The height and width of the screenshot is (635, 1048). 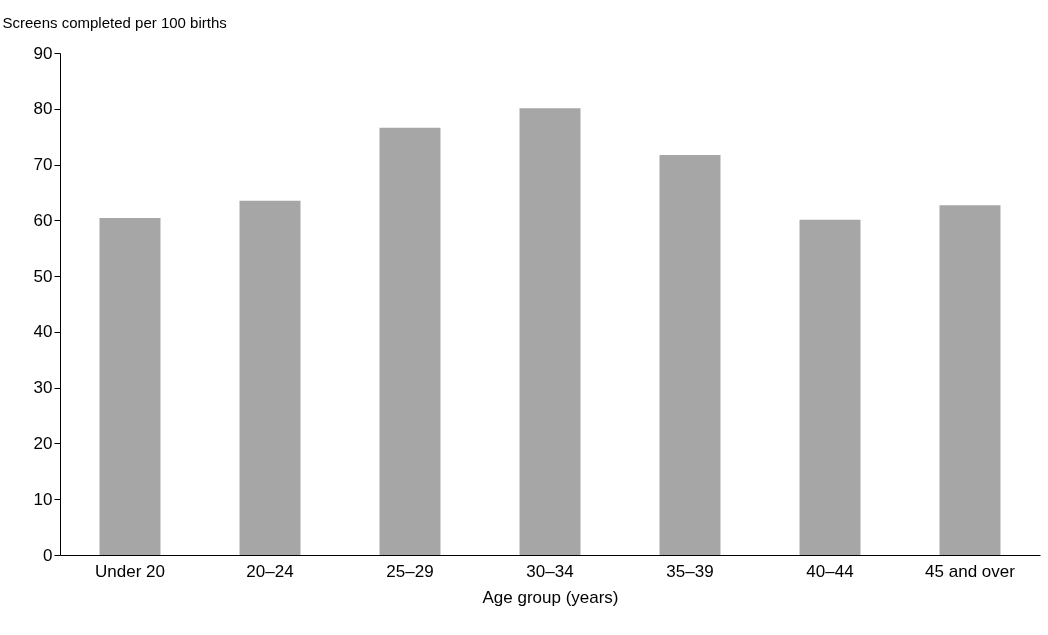 I want to click on x-tick-label: 30–34, so click(x=550, y=571).